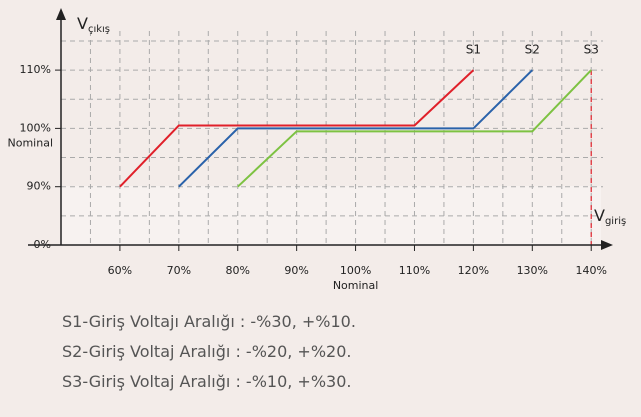 The height and width of the screenshot is (417, 641). I want to click on note: S1-Giriş Voltajı Aralığı : -%30, +%10., so click(209, 321).